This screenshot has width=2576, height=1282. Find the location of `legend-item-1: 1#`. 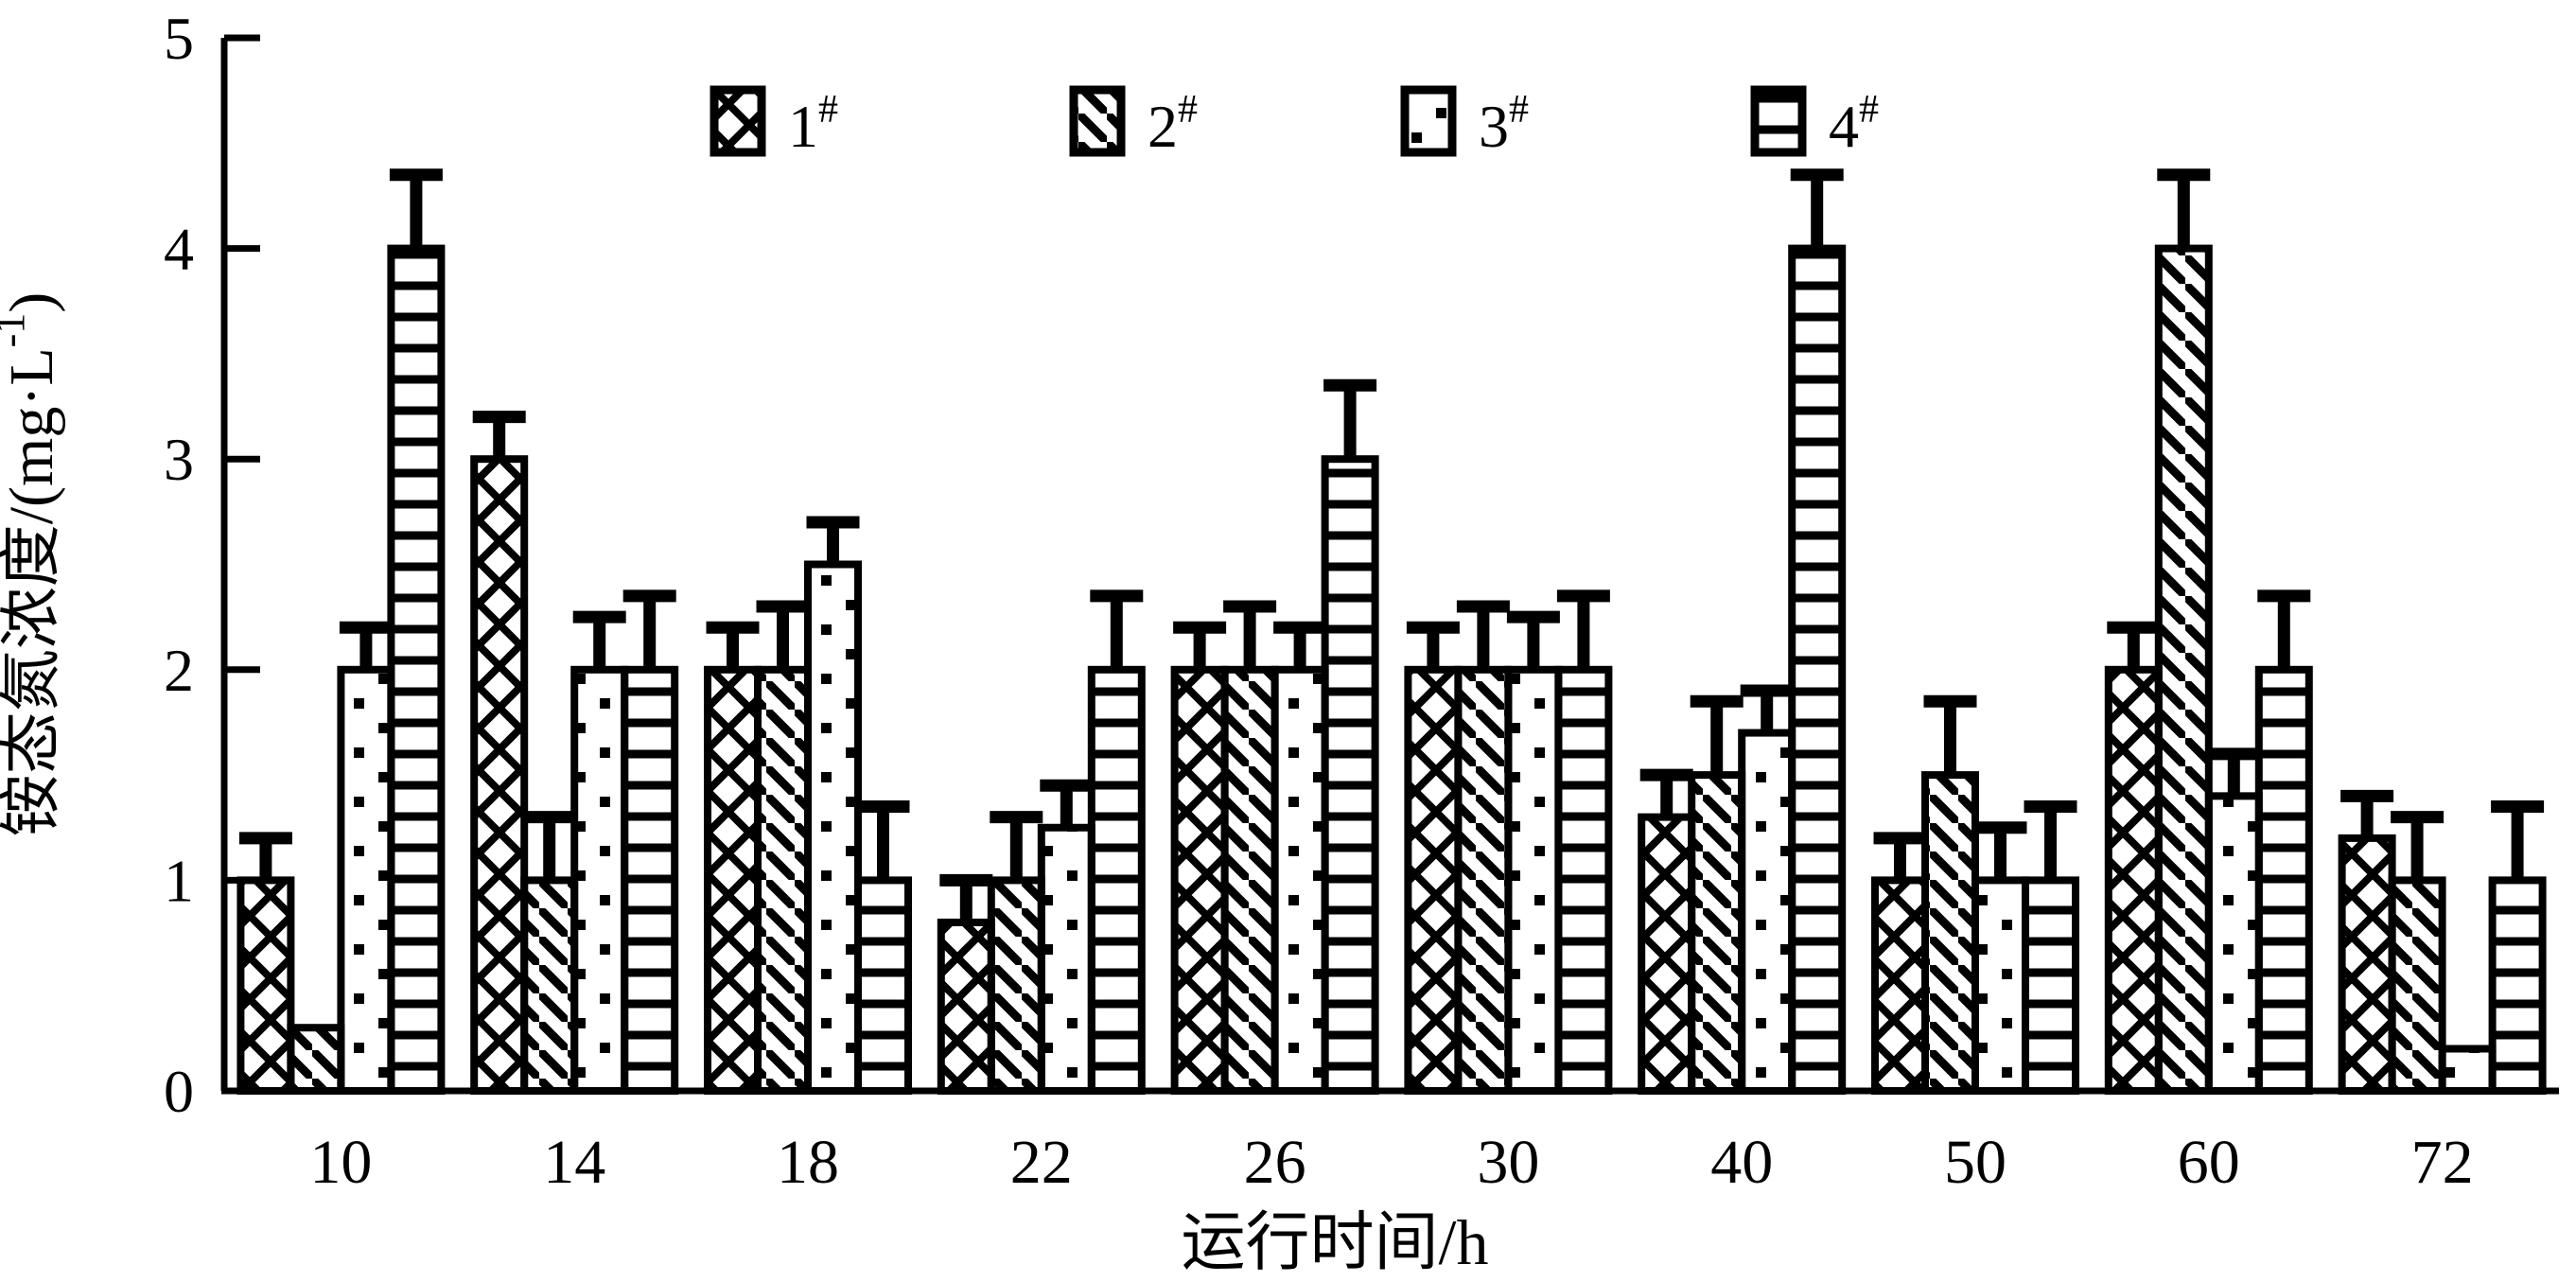

legend-item-1: 1# is located at coordinates (774, 123).